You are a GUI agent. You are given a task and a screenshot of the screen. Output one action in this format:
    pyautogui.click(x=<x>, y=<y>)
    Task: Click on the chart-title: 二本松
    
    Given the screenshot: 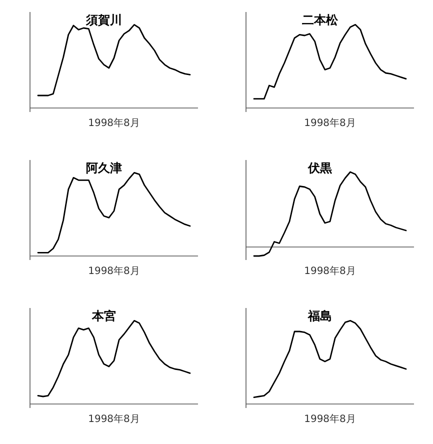 What is the action you would take?
    pyautogui.click(x=320, y=20)
    